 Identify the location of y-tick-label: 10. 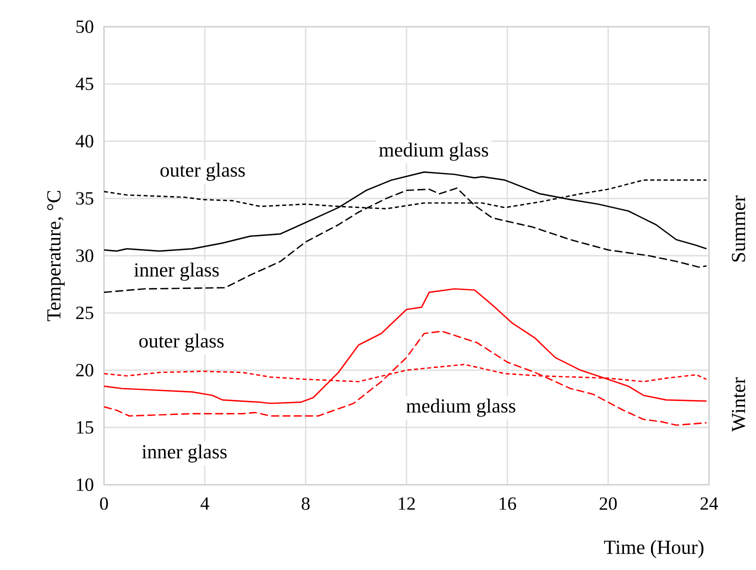
(85, 484).